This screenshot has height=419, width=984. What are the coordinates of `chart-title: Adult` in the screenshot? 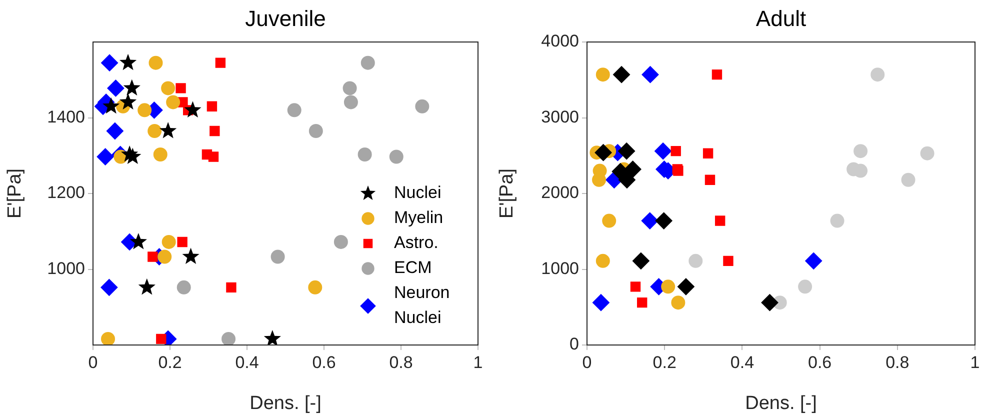 It's located at (781, 19).